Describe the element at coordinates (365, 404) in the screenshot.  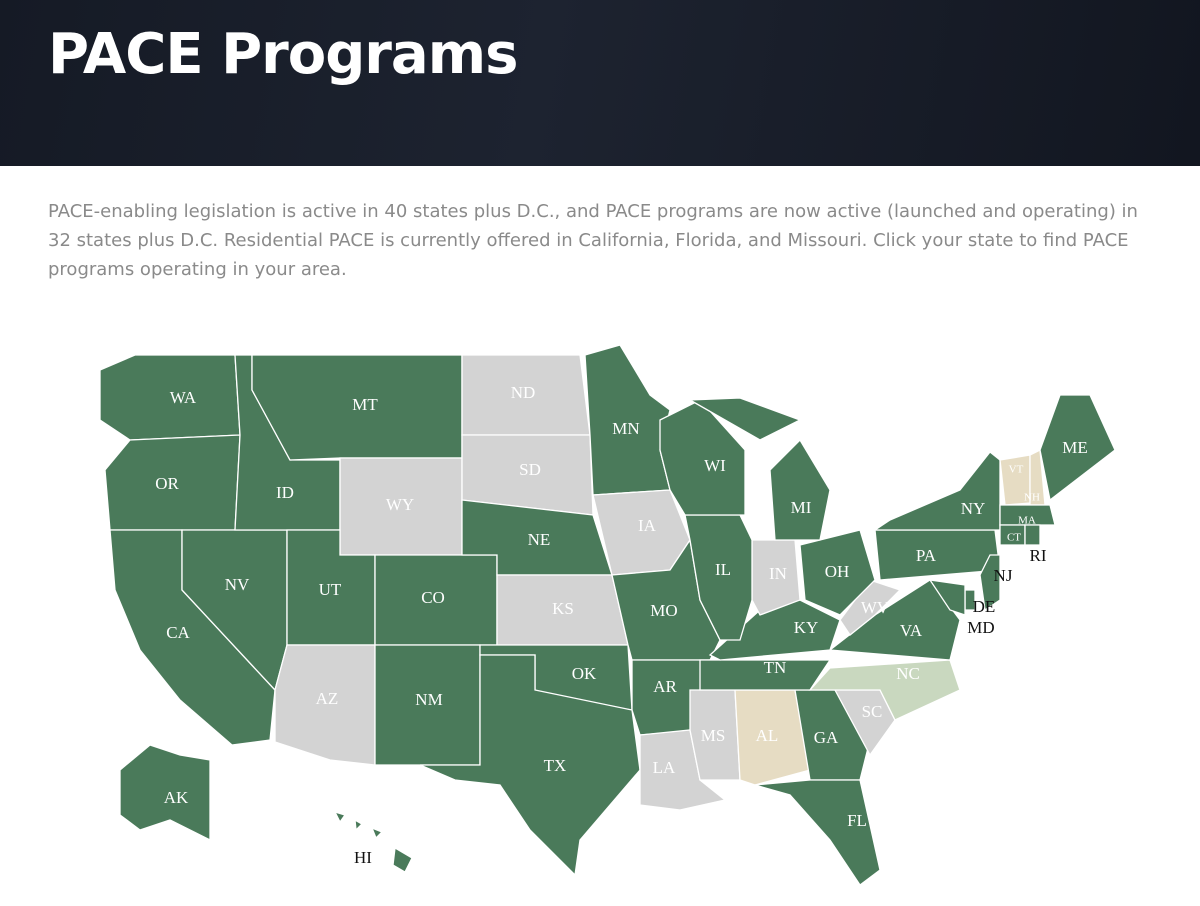
I see `state-label: MT` at that location.